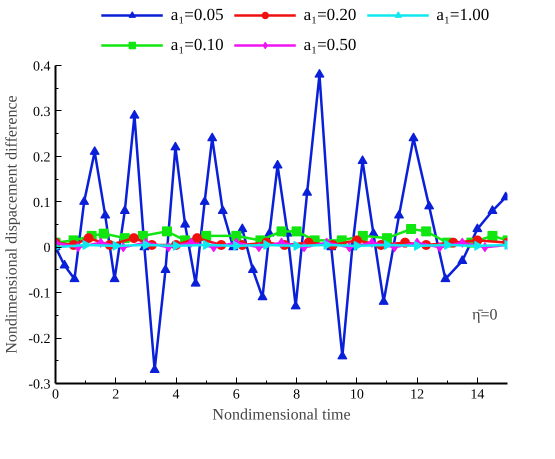  I want to click on legend-label: a₁=1.00, so click(463, 15).